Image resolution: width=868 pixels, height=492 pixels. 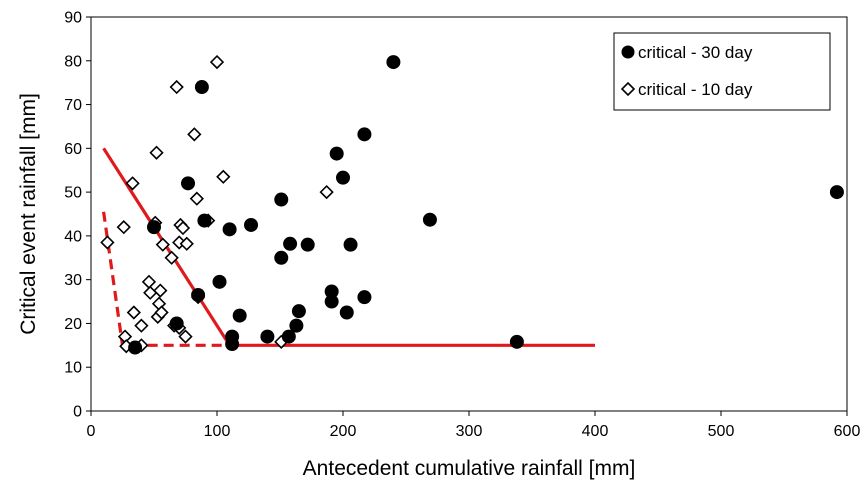 I want to click on y-tick-label: 10, so click(x=73, y=368).